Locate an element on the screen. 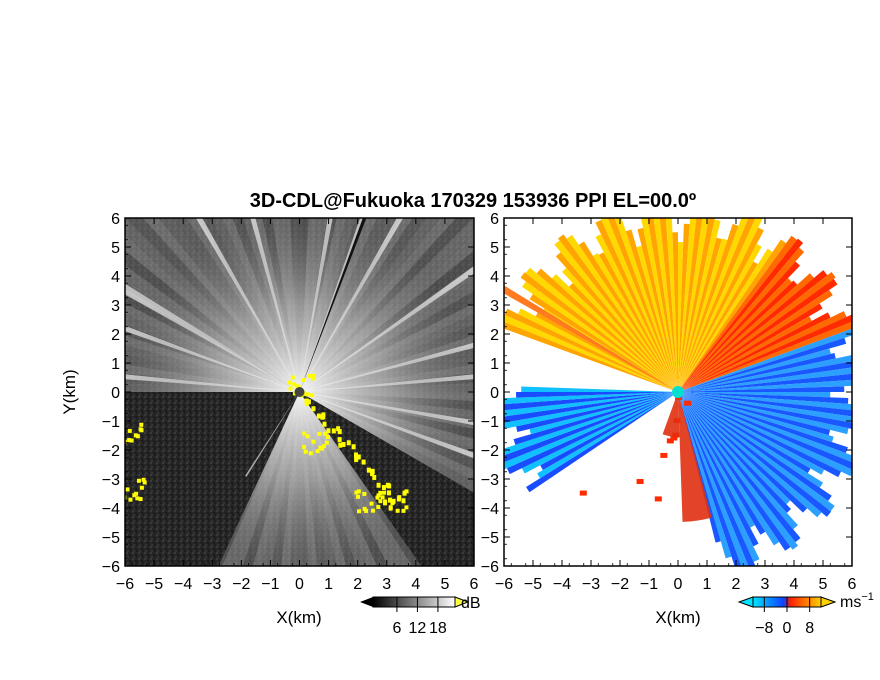 The image size is (880, 680). colorbar-low-extend is located at coordinates (745, 602).